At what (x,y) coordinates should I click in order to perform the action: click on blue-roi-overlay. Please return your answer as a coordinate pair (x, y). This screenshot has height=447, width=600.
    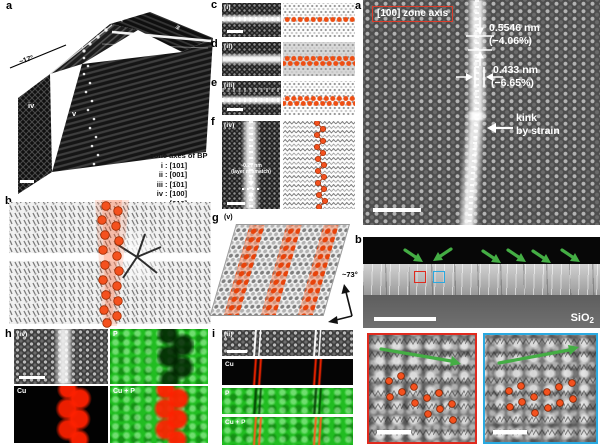
    Looking at the image, I should click on (540, 388).